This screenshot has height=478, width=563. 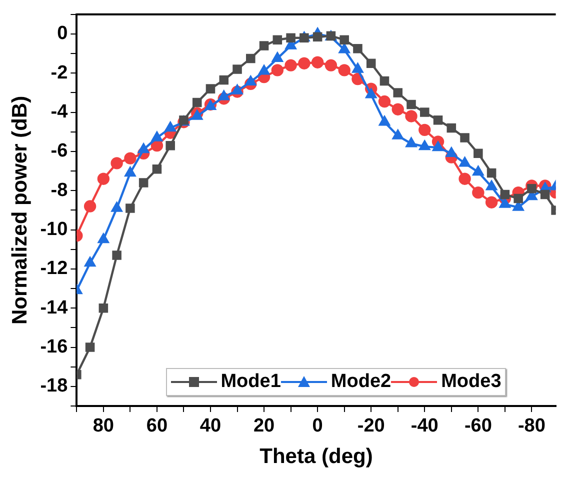 What do you see at coordinates (59, 73) in the screenshot?
I see `y-tick-label: -2` at bounding box center [59, 73].